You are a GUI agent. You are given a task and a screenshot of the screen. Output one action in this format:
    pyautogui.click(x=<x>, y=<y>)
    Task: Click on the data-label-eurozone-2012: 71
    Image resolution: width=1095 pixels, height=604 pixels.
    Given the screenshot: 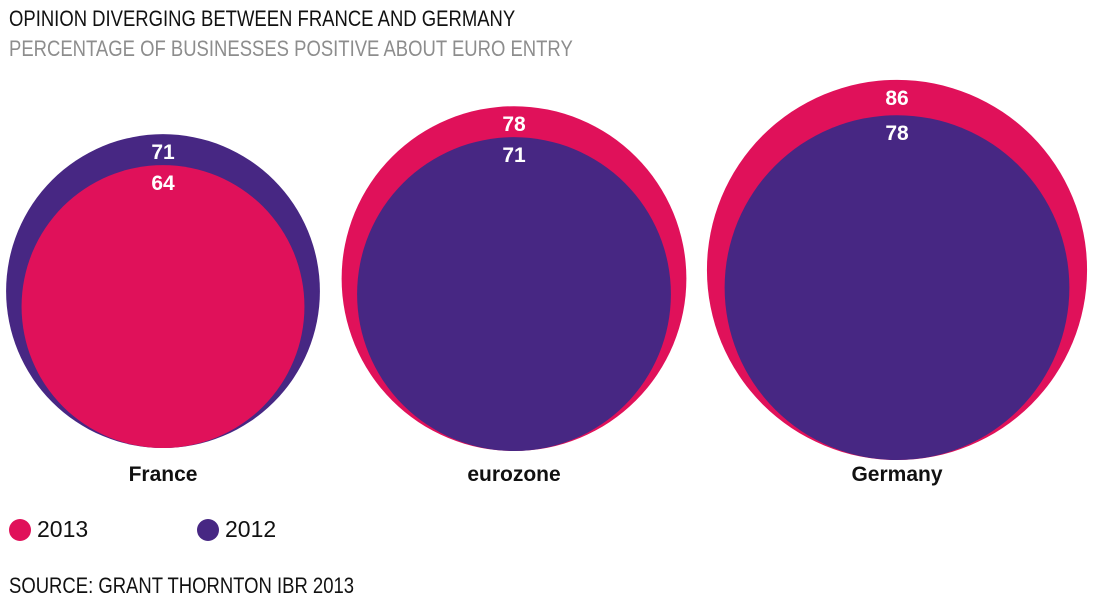 What is the action you would take?
    pyautogui.click(x=514, y=155)
    